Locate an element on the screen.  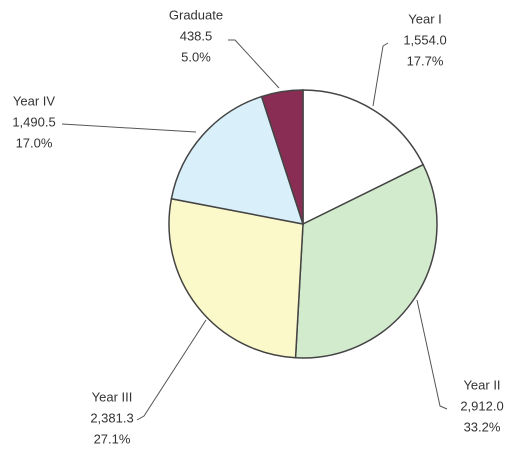
percent-label: 5.0% is located at coordinates (196, 56).